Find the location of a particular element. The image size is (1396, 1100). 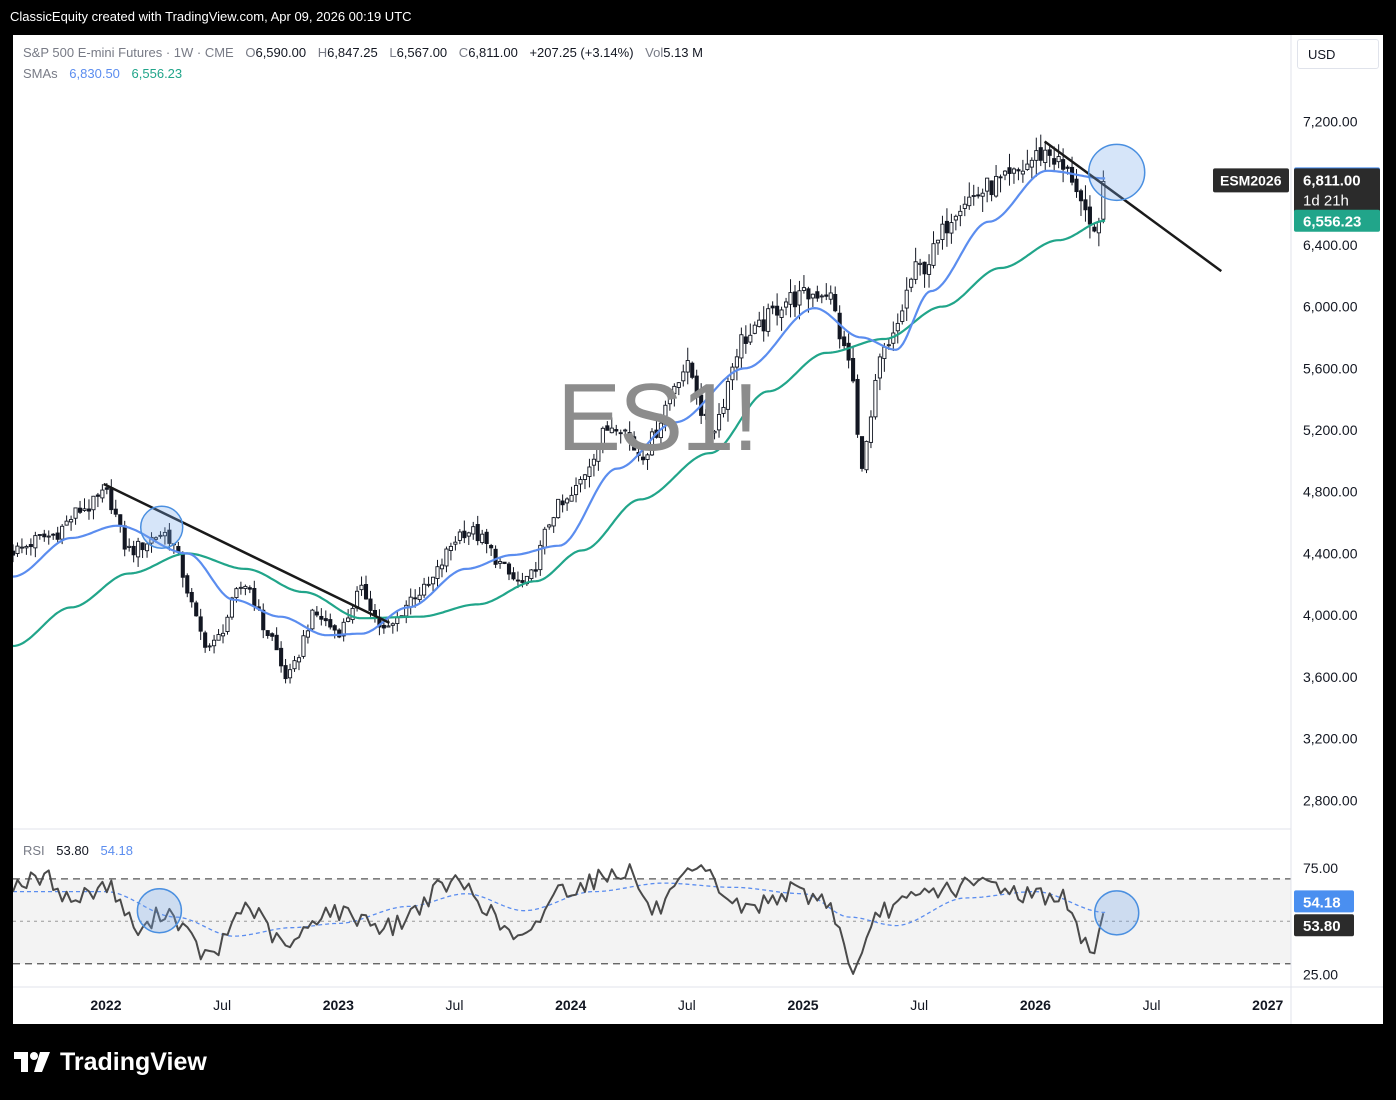

time-tick-label: Jul is located at coordinates (222, 1005).